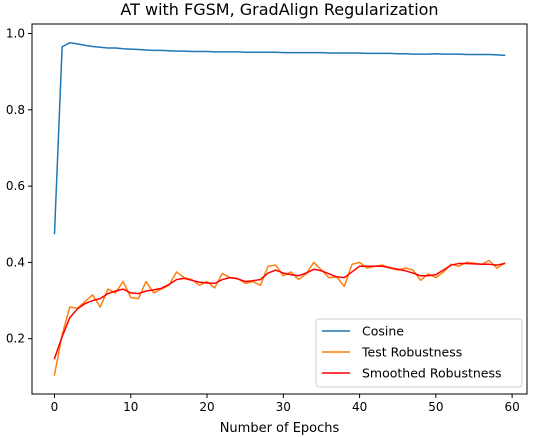 The width and height of the screenshot is (534, 437). I want to click on y-tick-label: 0.2, so click(15, 339).